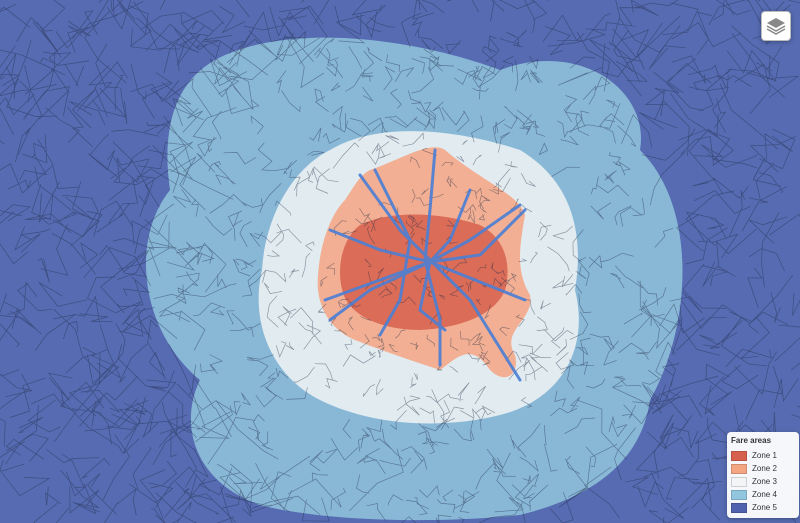 Image resolution: width=800 pixels, height=523 pixels. I want to click on legend-item: Zone 2, so click(763, 468).